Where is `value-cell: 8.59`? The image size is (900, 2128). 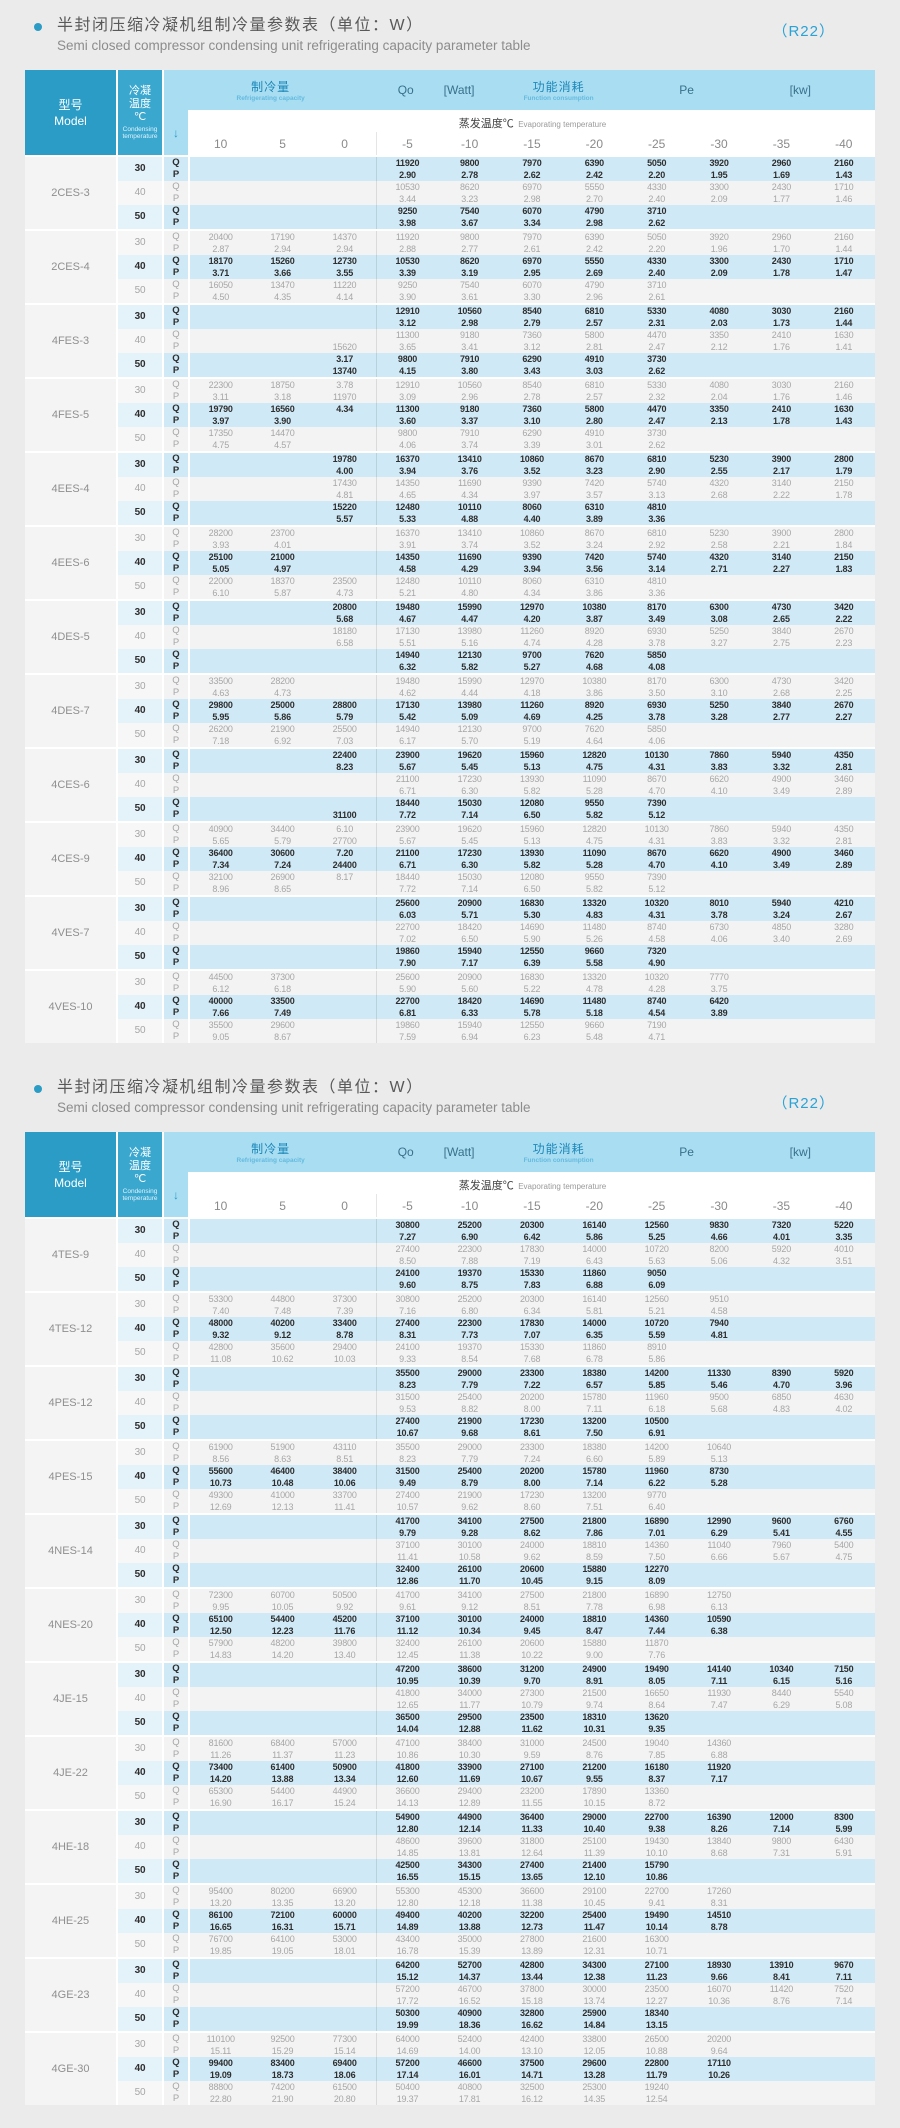
value-cell: 8.59 is located at coordinates (594, 1557).